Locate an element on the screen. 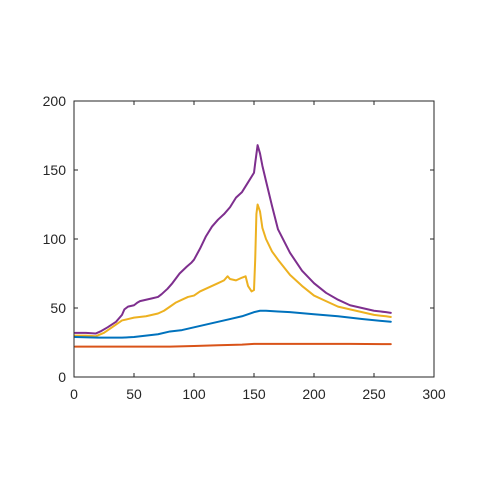 The height and width of the screenshot is (500, 500). x-tick-label: 50 is located at coordinates (134, 394).